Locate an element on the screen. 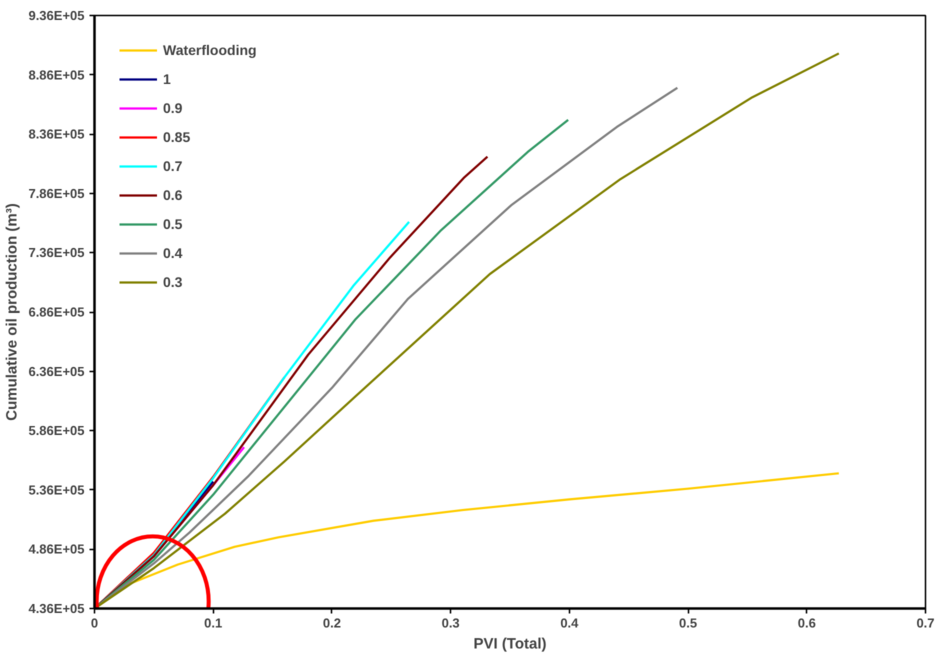 The width and height of the screenshot is (939, 659). y-axis-title: Cumulative oil production (m³) is located at coordinates (11, 312).